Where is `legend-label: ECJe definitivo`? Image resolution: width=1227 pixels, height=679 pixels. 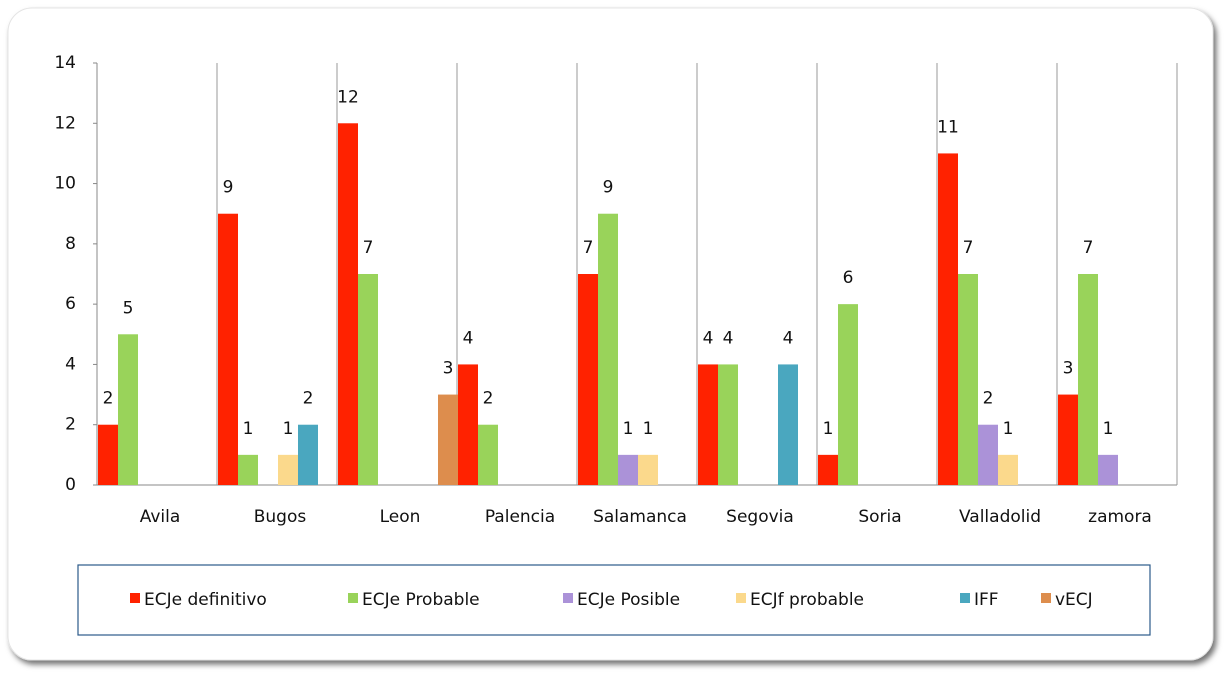
legend-label: ECJe definitivo is located at coordinates (205, 600).